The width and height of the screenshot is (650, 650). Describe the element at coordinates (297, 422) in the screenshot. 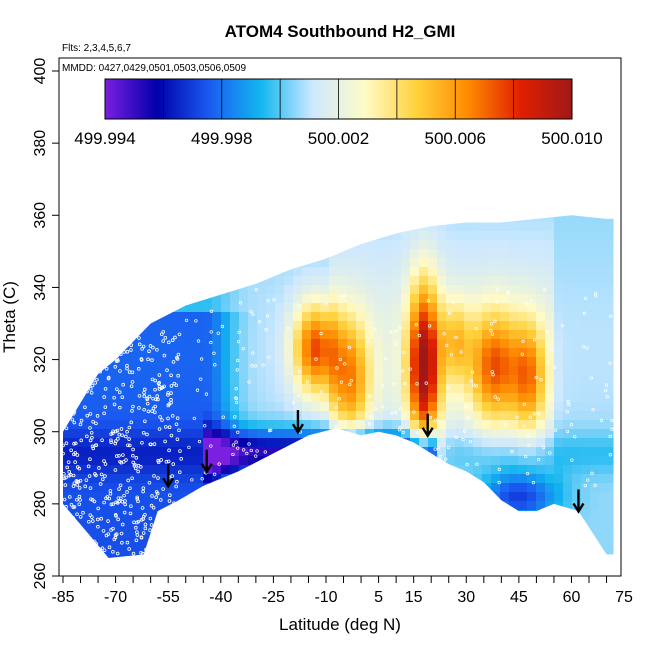

I see `arrow-marker` at that location.